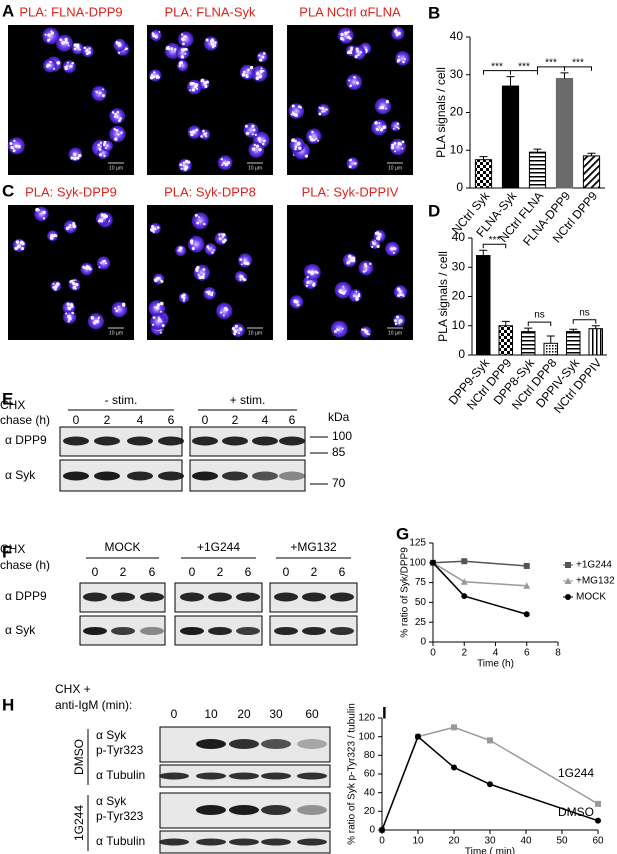 The height and width of the screenshot is (854, 617). I want to click on y-tick-label: 0, so click(461, 354).